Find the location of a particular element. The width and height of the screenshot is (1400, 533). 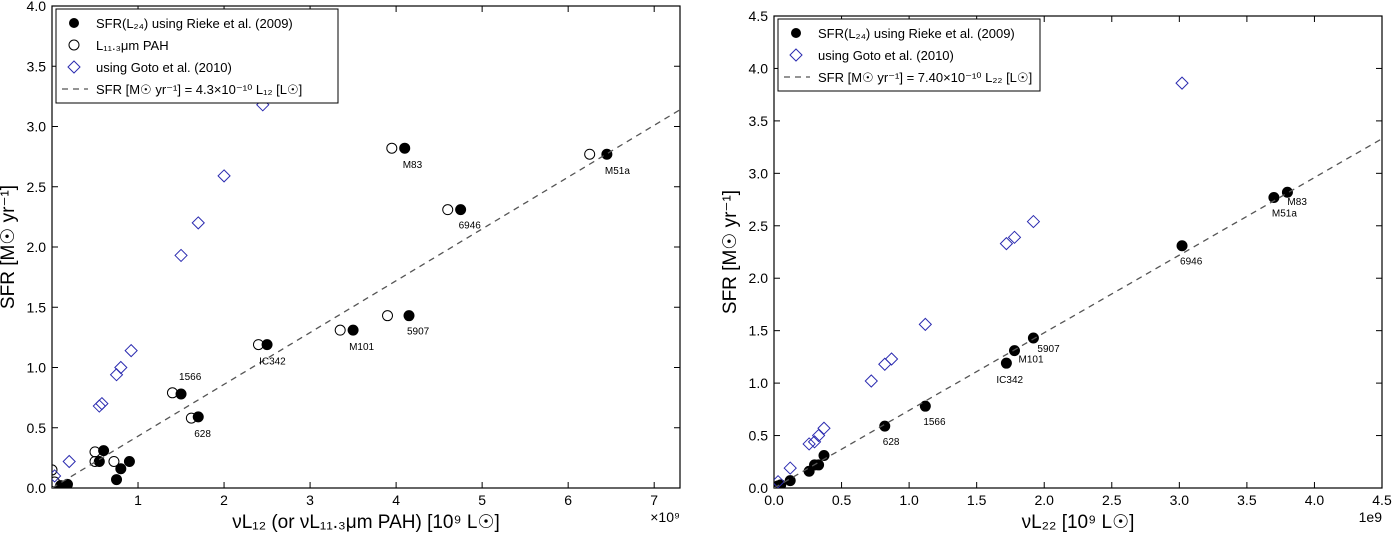

x-tick-label: 3 is located at coordinates (310, 500).